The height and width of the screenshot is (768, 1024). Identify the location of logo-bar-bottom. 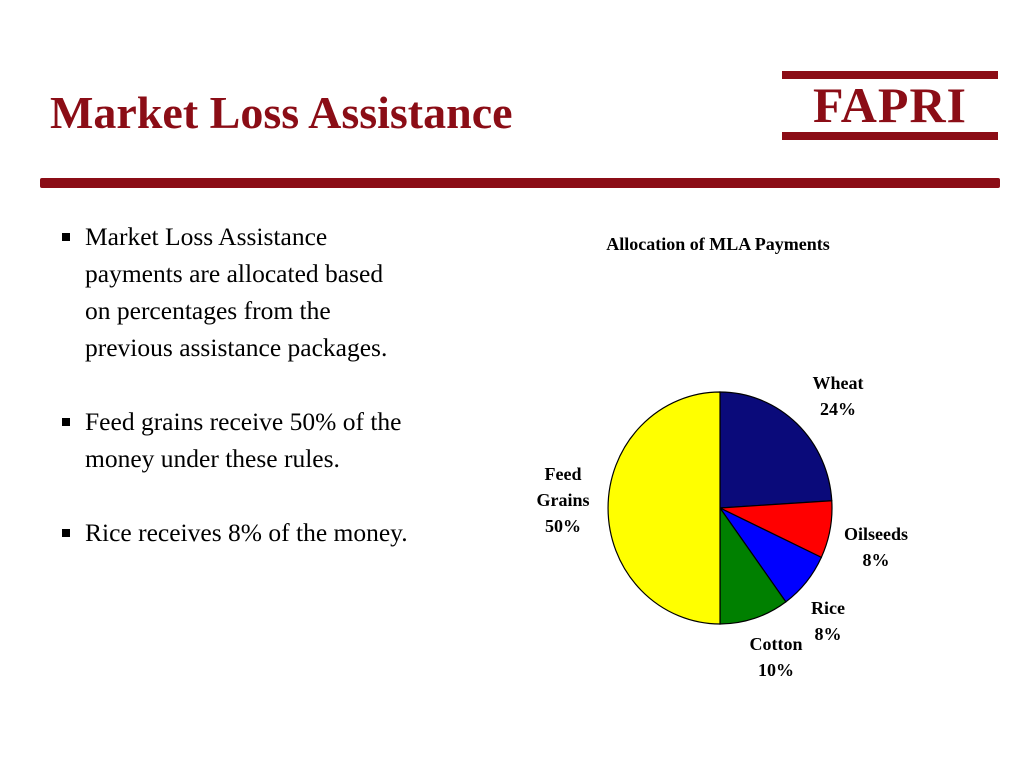
(890, 136).